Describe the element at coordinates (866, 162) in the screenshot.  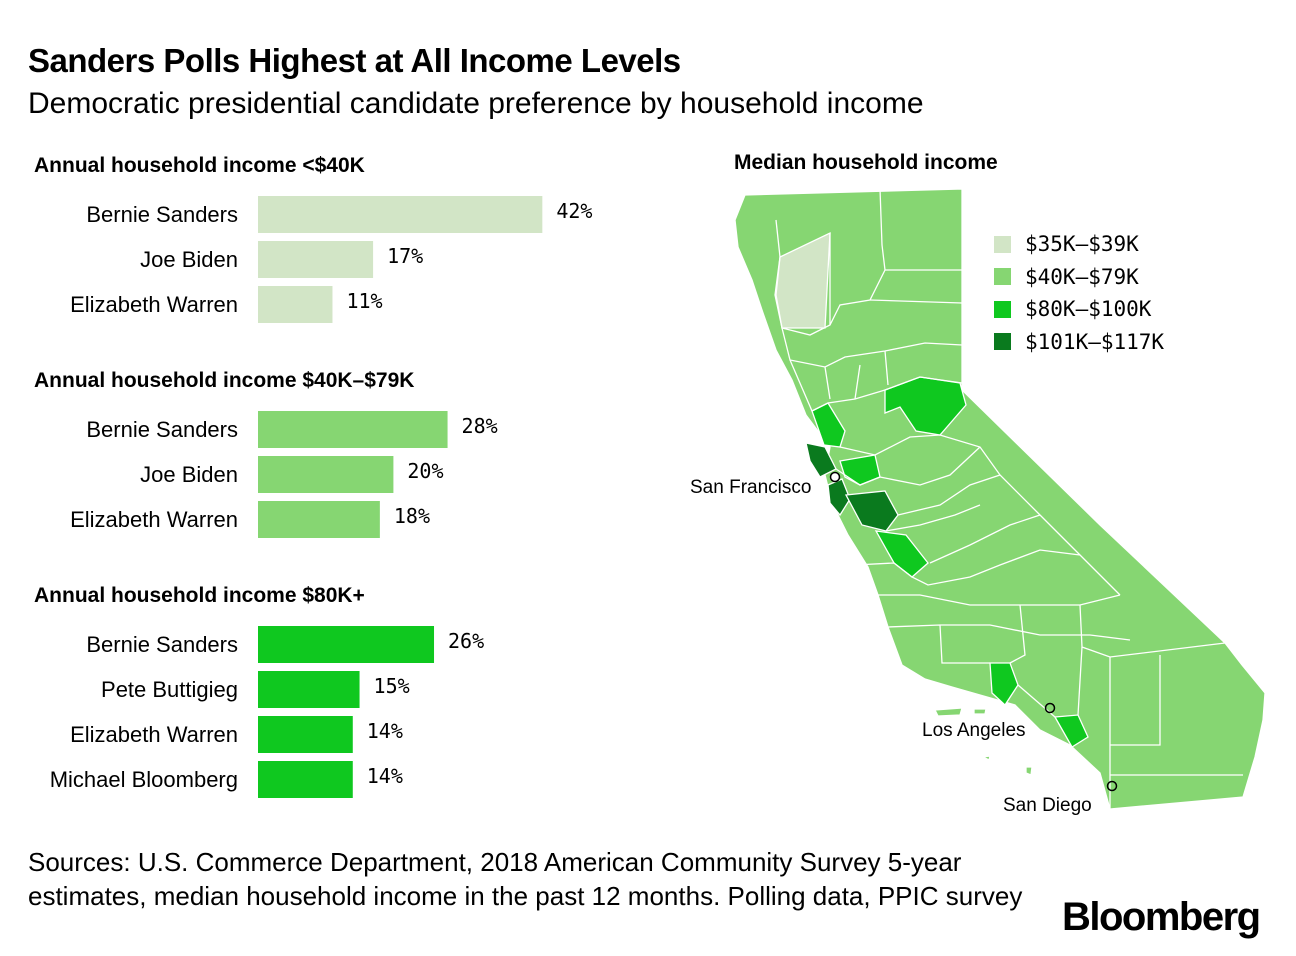
I see `map-title: Median household income` at that location.